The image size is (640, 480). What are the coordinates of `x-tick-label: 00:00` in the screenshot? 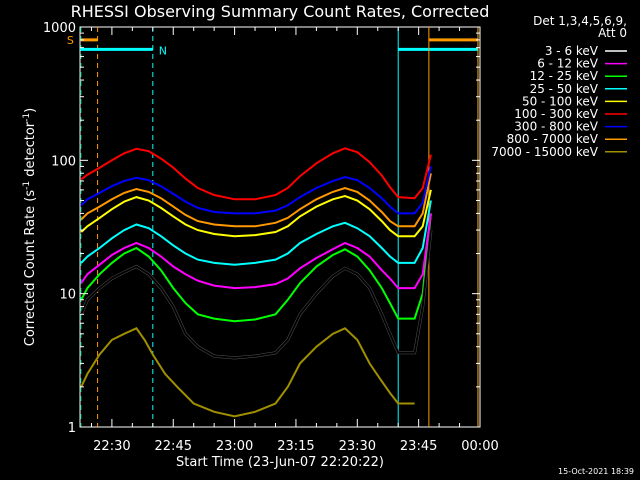 It's located at (479, 446).